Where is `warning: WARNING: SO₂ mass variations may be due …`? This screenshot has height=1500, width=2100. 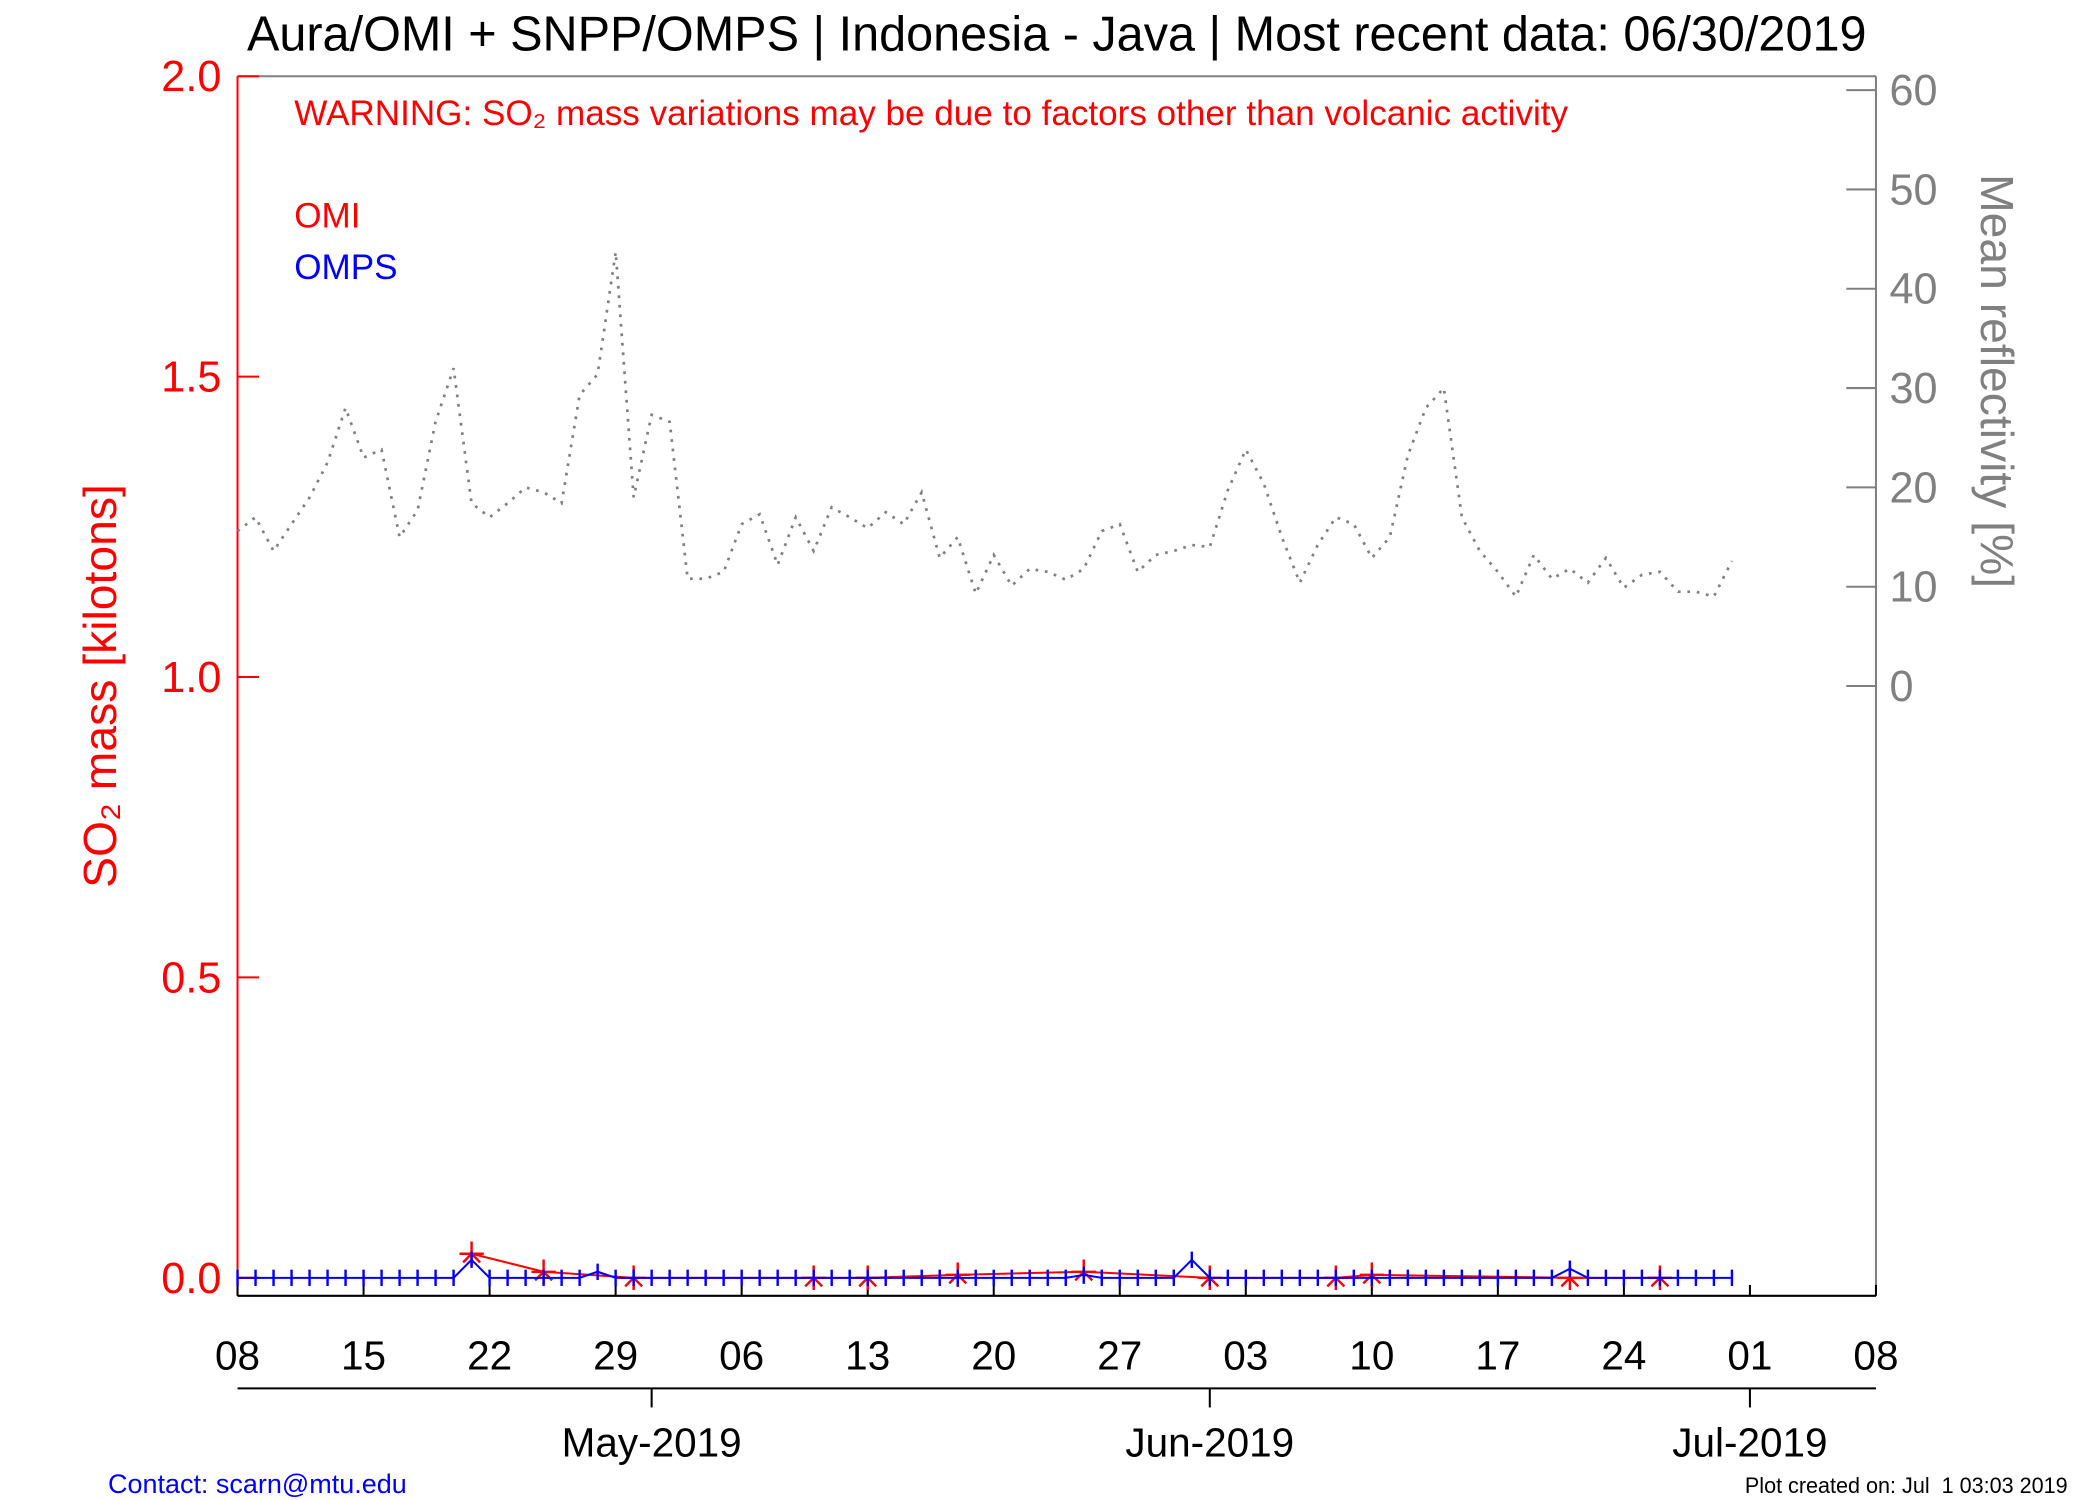 warning: WARNING: SO₂ mass variations may be due … is located at coordinates (931, 113).